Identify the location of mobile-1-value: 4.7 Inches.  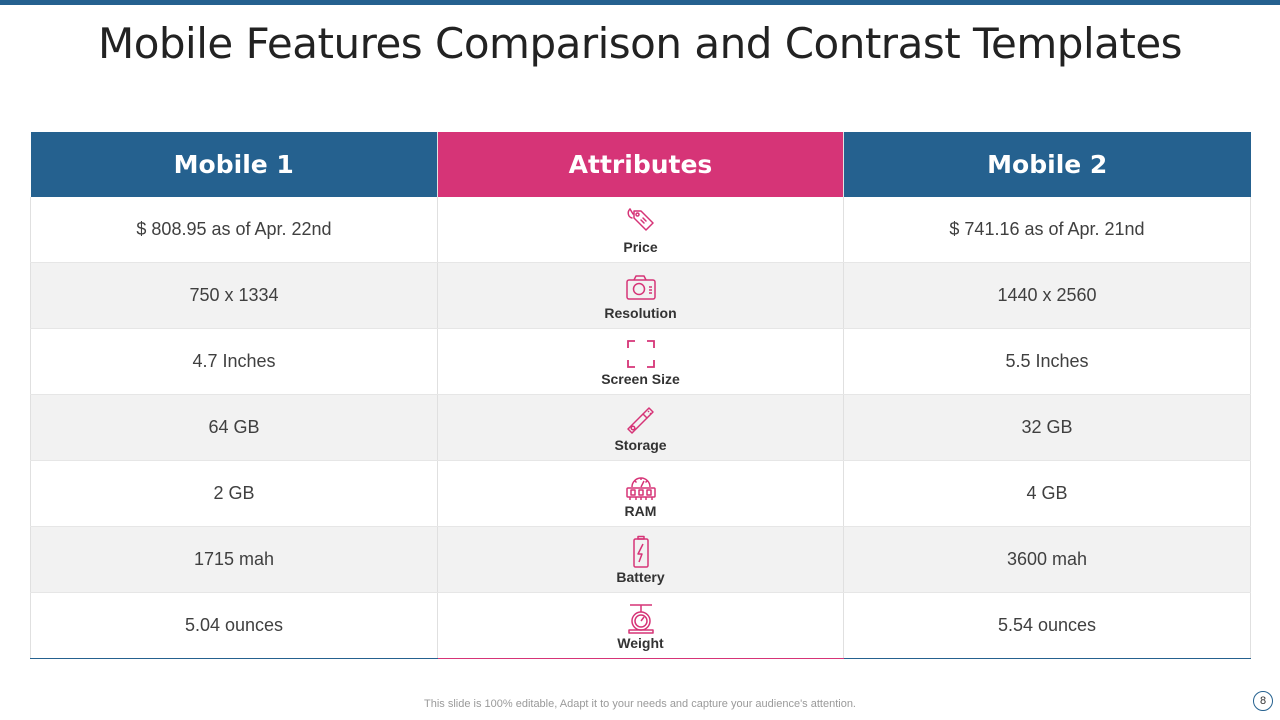
(234, 361).